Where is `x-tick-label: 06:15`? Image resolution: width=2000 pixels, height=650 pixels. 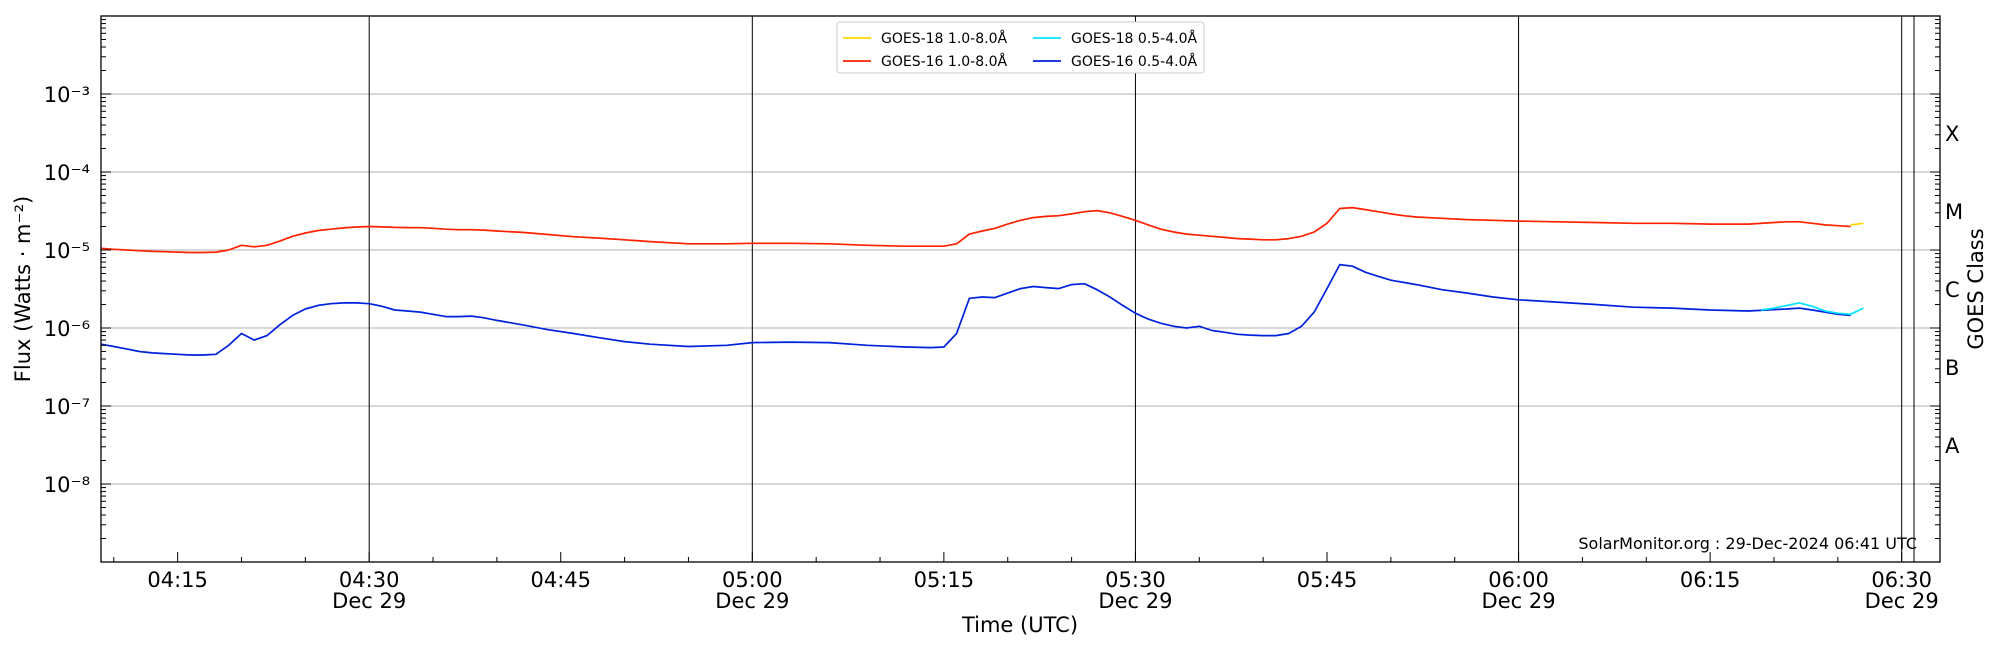 x-tick-label: 06:15 is located at coordinates (1710, 580).